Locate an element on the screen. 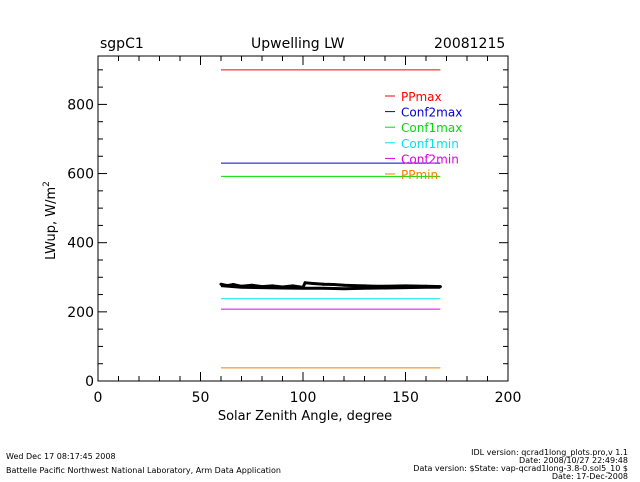 The height and width of the screenshot is (482, 640). x-tick-label: 50 is located at coordinates (201, 398).